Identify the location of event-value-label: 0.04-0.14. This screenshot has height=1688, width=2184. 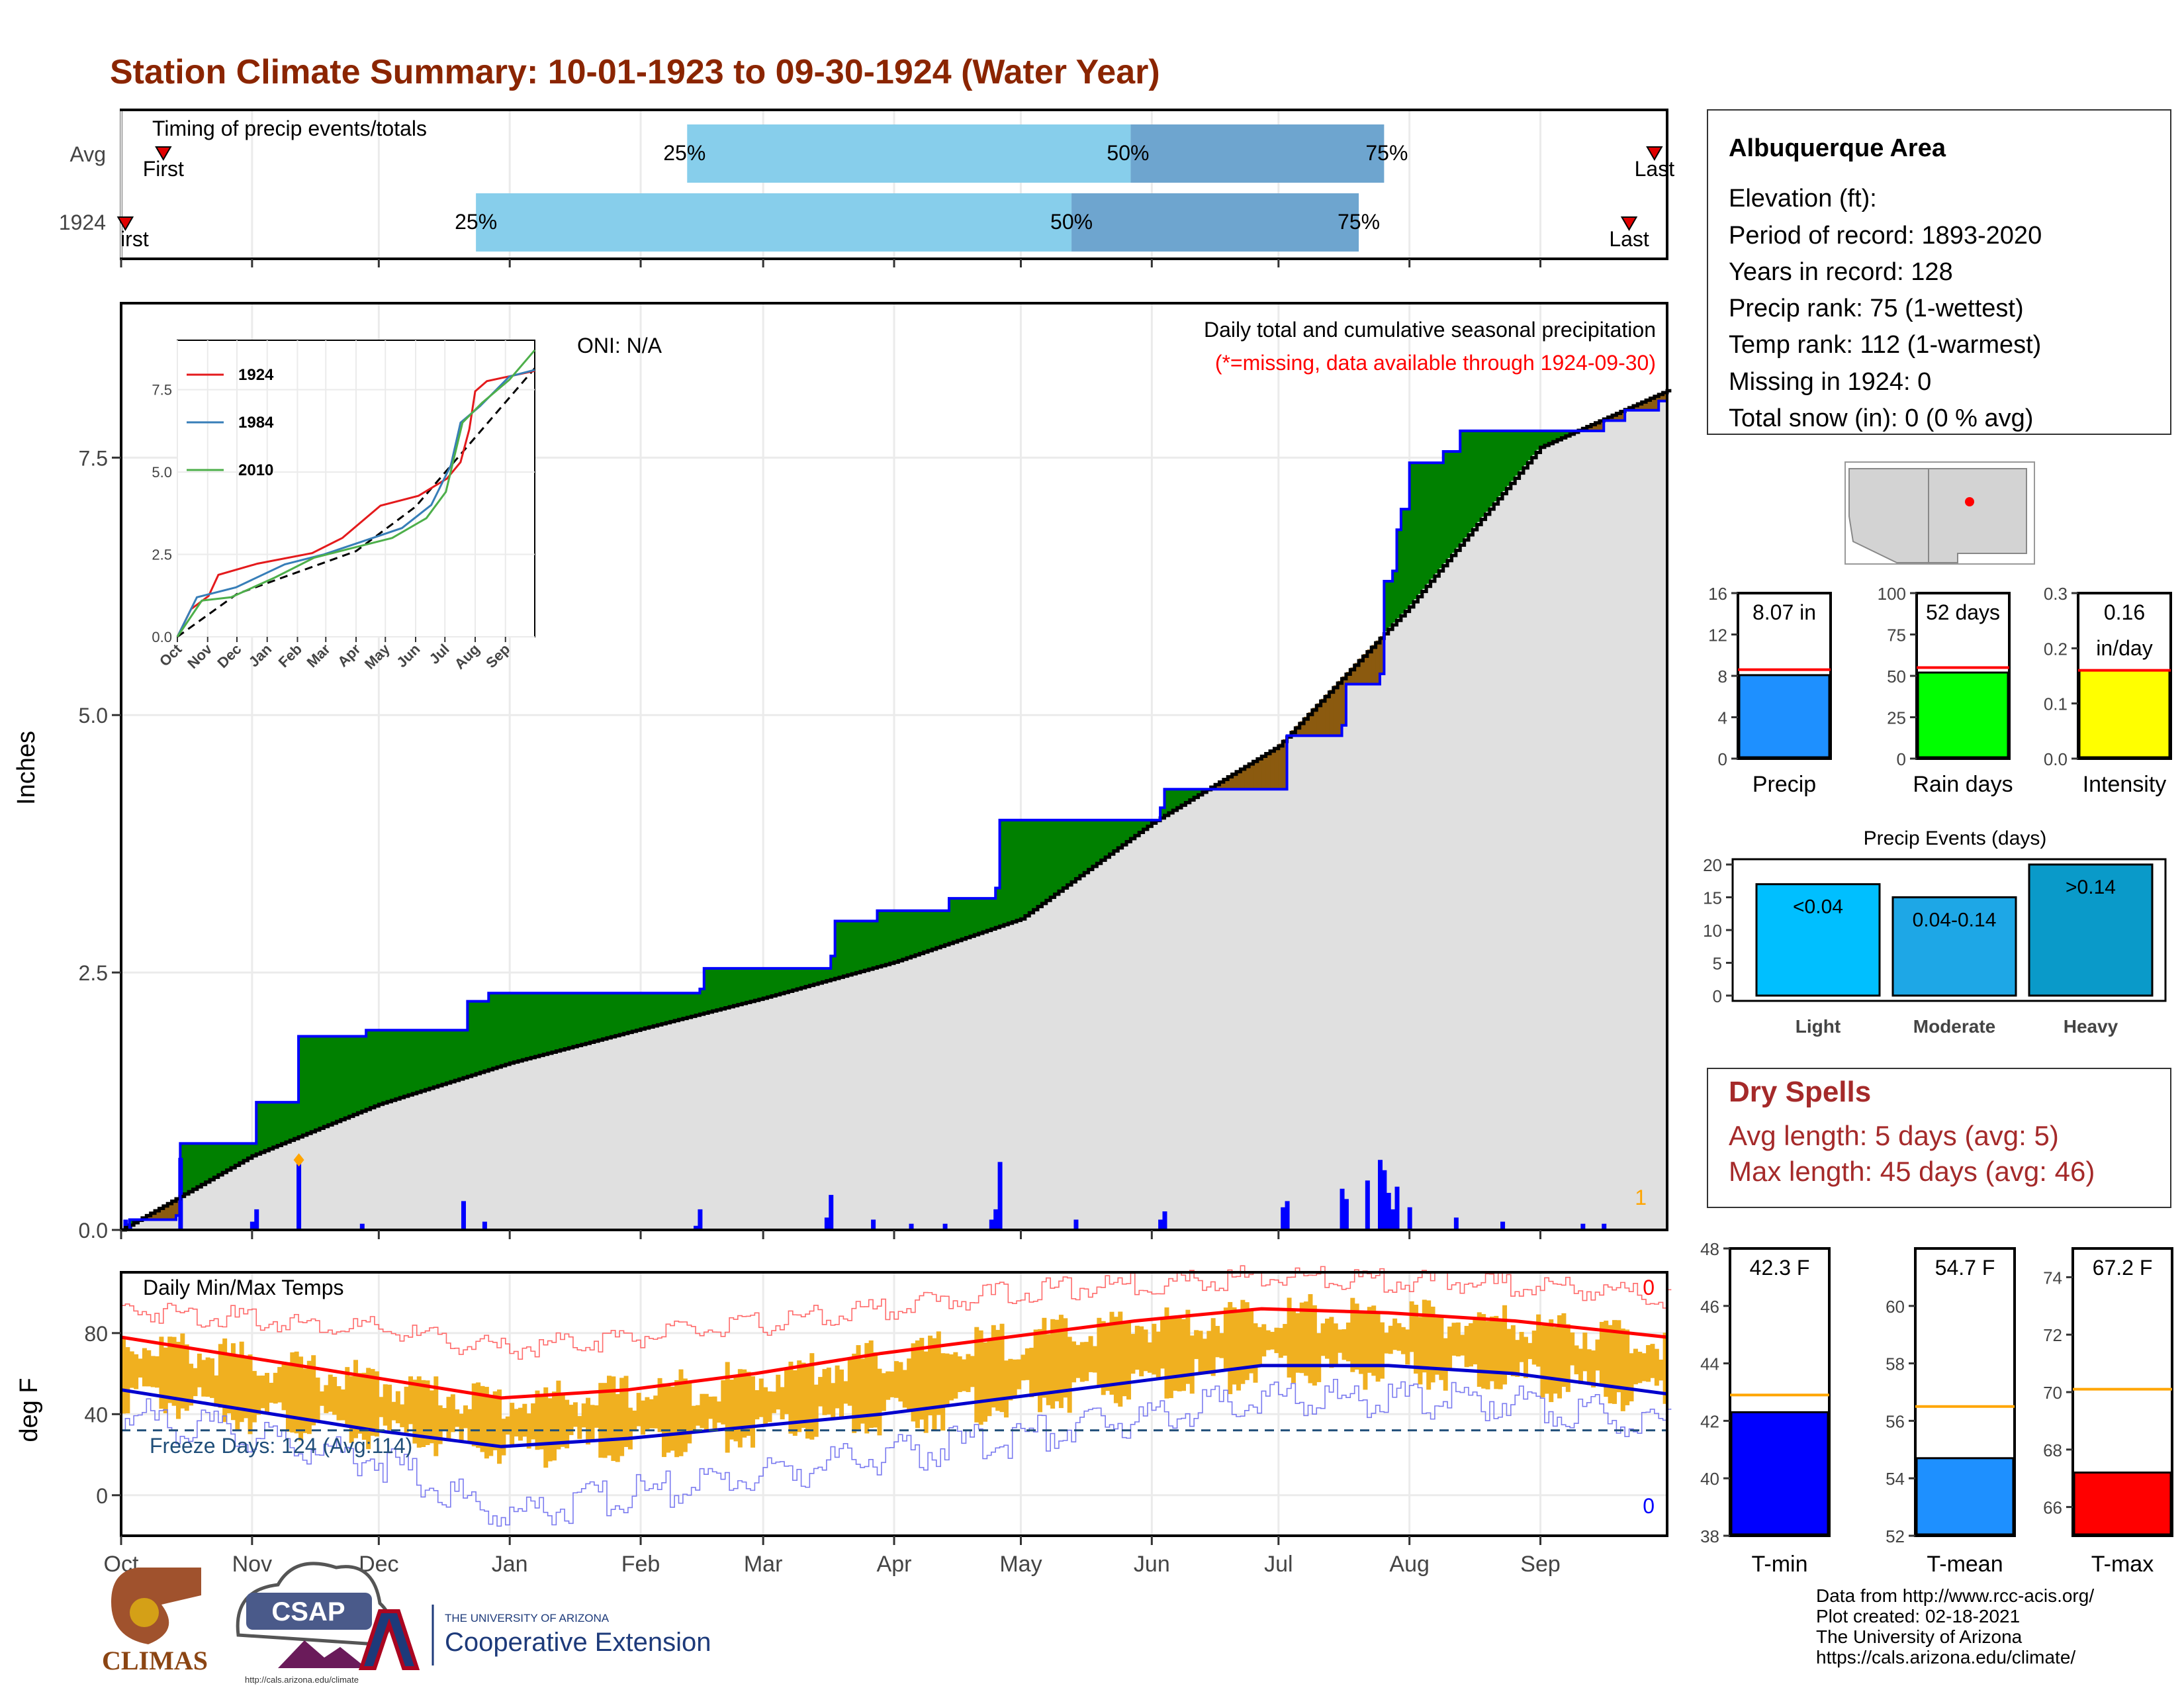
(1955, 920).